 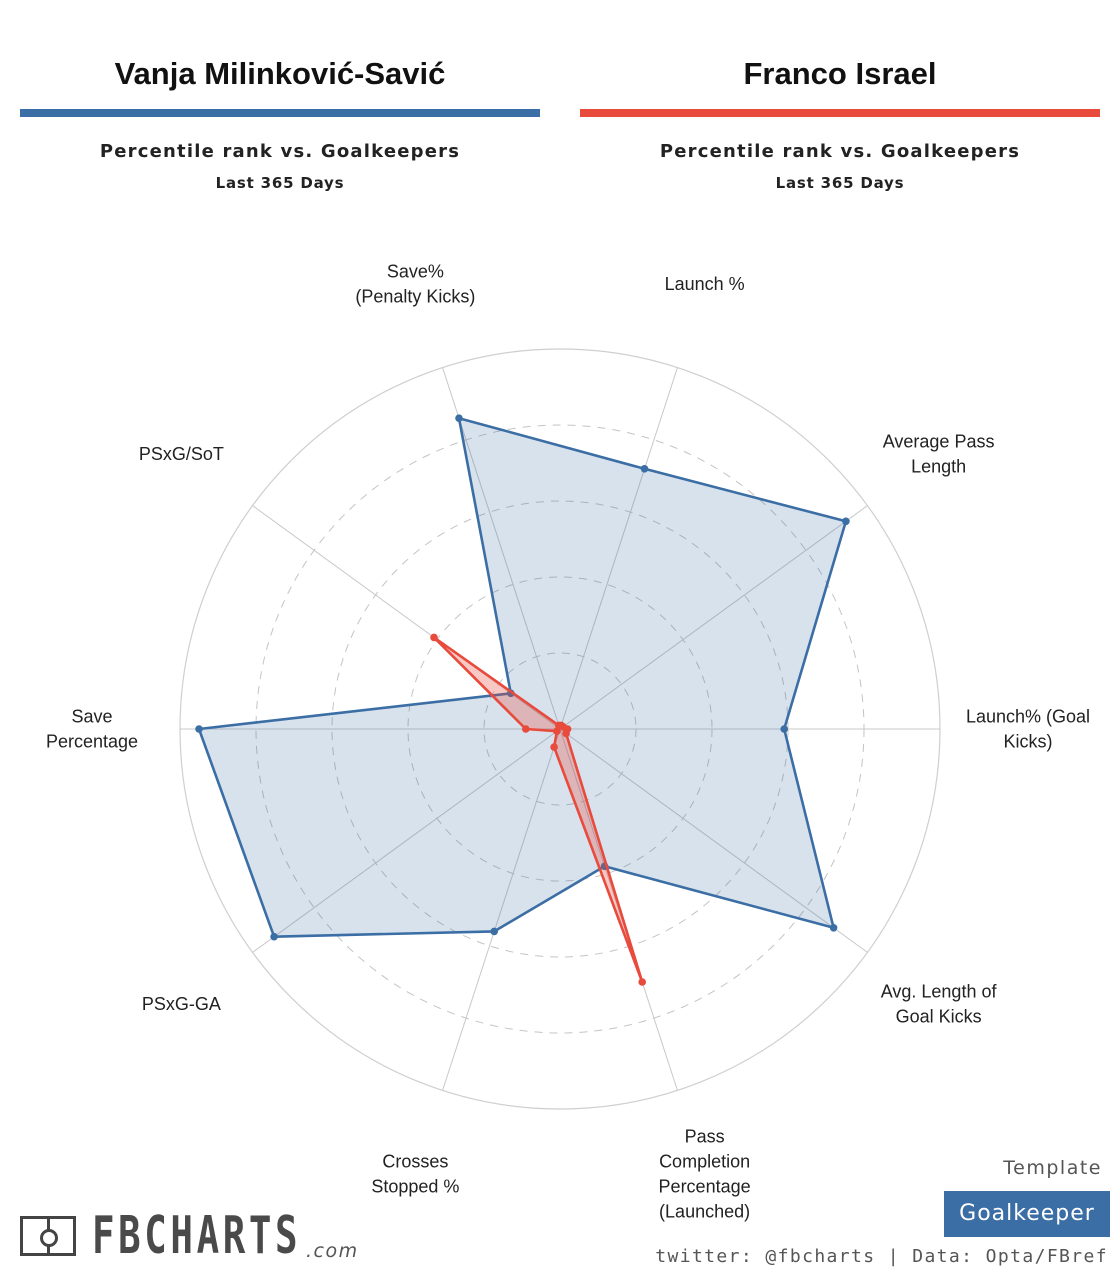 I want to click on credits-text: twitter: @fbcharts | Data: Opta/FBref, so click(x=881, y=1256).